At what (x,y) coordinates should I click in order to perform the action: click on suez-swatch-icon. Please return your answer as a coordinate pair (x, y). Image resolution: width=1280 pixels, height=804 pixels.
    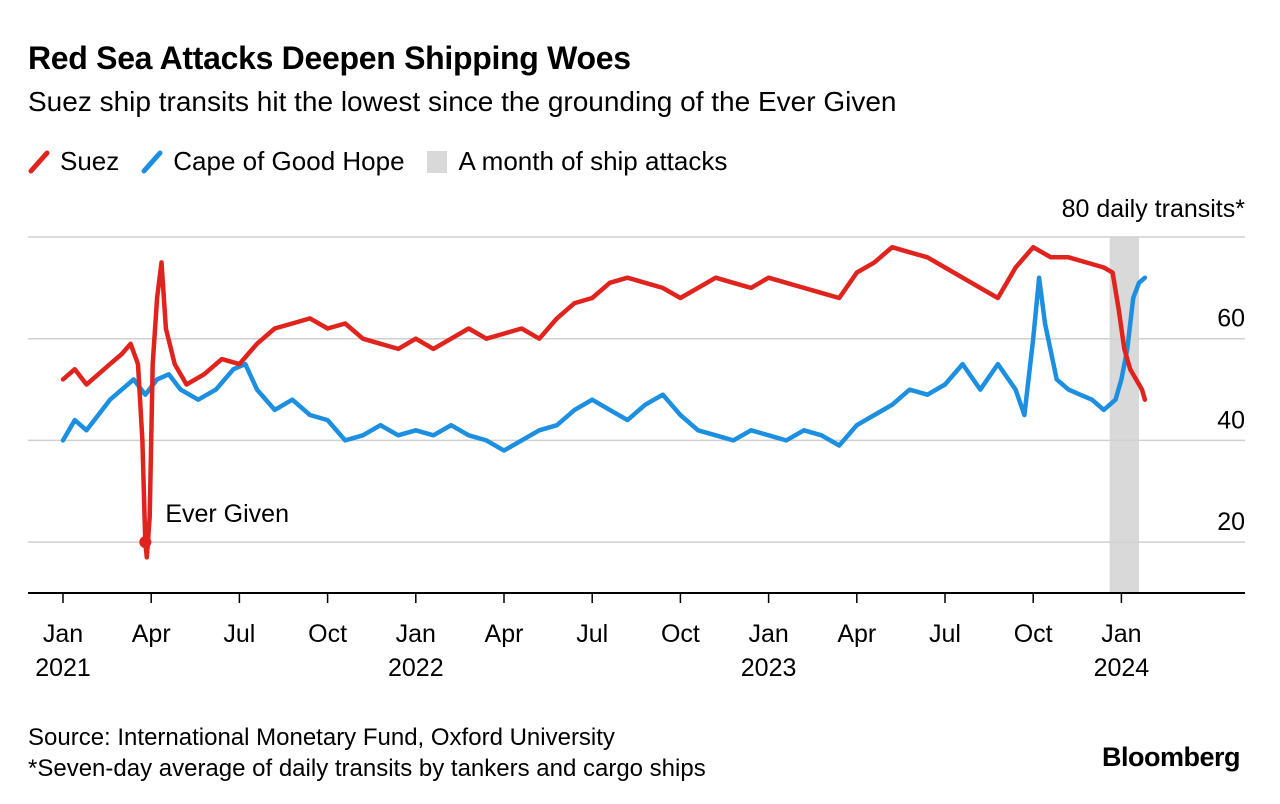
    Looking at the image, I should click on (39, 161).